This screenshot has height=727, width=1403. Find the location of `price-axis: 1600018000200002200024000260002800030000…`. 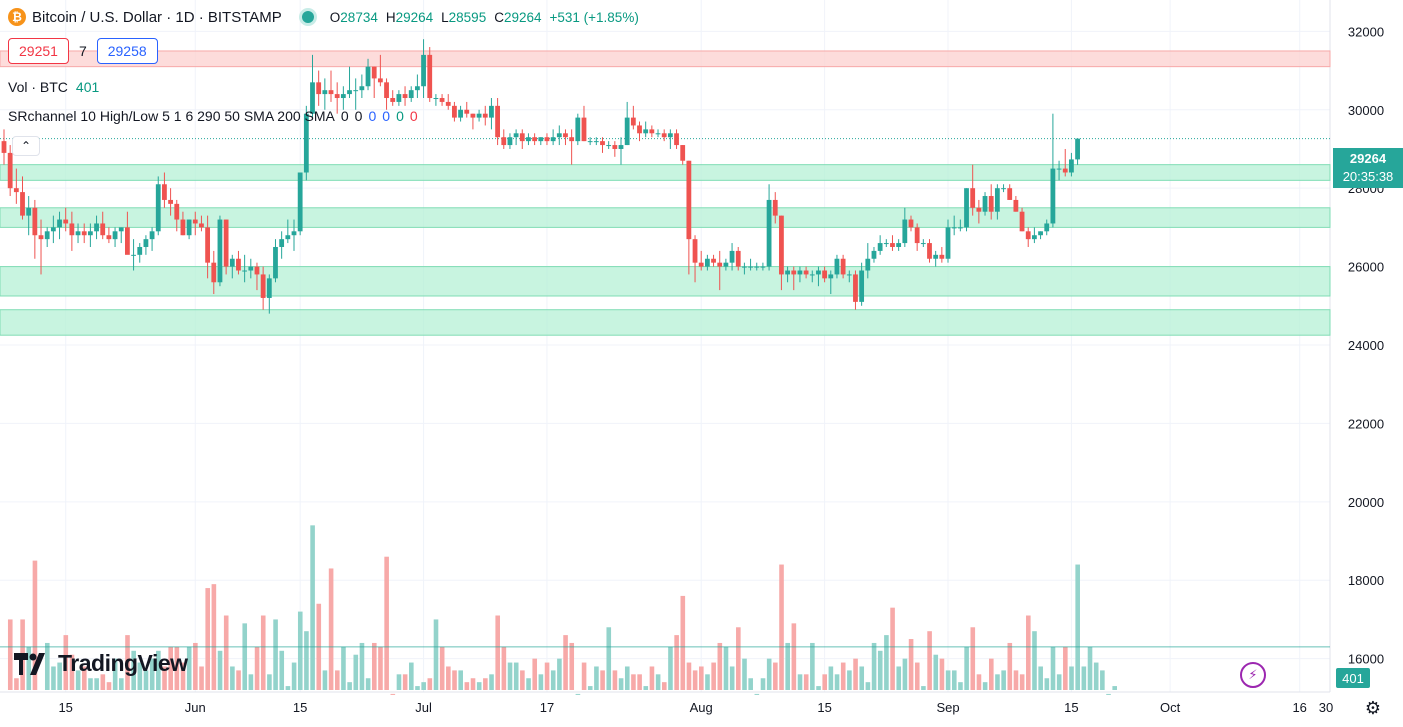

price-axis: 1600018000200002200024000260002800030000… is located at coordinates (1366, 345).